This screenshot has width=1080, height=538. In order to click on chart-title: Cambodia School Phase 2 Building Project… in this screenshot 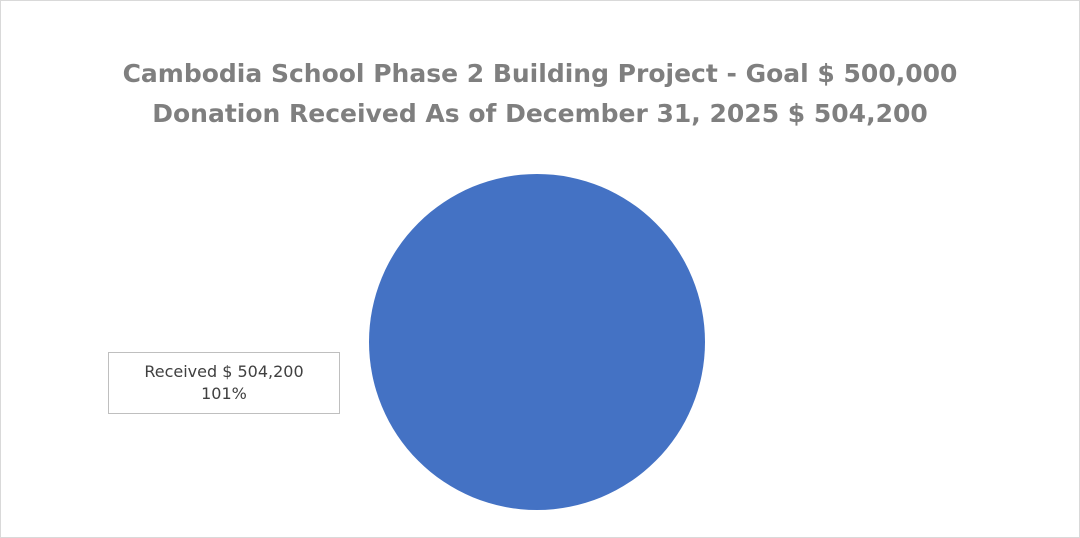, I will do `click(540, 73)`.